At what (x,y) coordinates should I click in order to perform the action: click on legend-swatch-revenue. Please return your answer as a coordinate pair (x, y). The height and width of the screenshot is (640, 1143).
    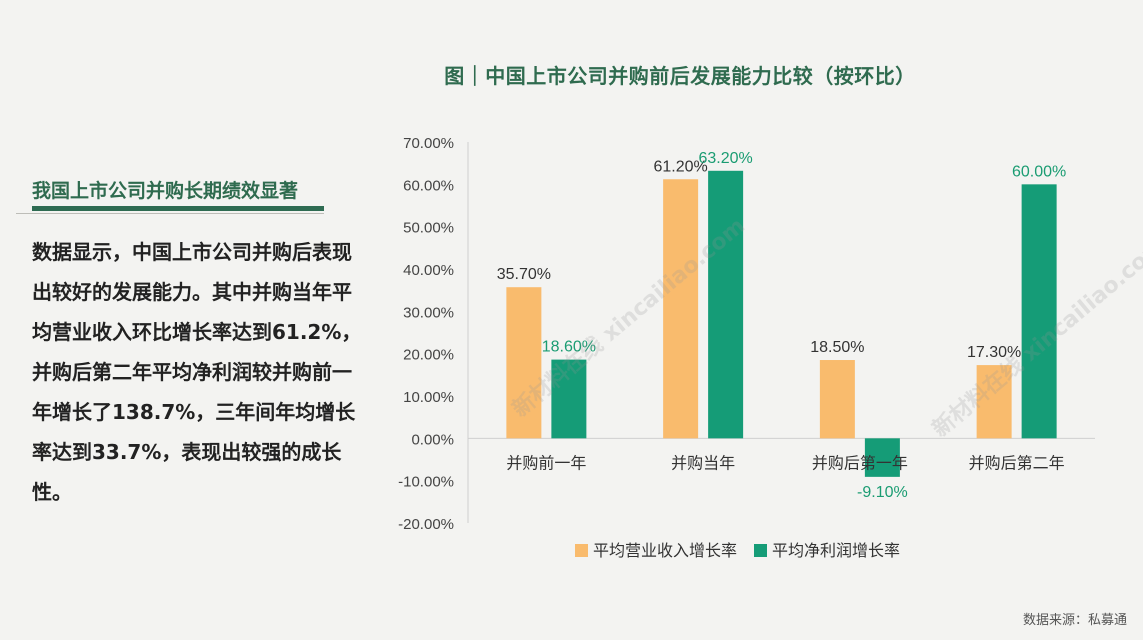
    Looking at the image, I should click on (581, 550).